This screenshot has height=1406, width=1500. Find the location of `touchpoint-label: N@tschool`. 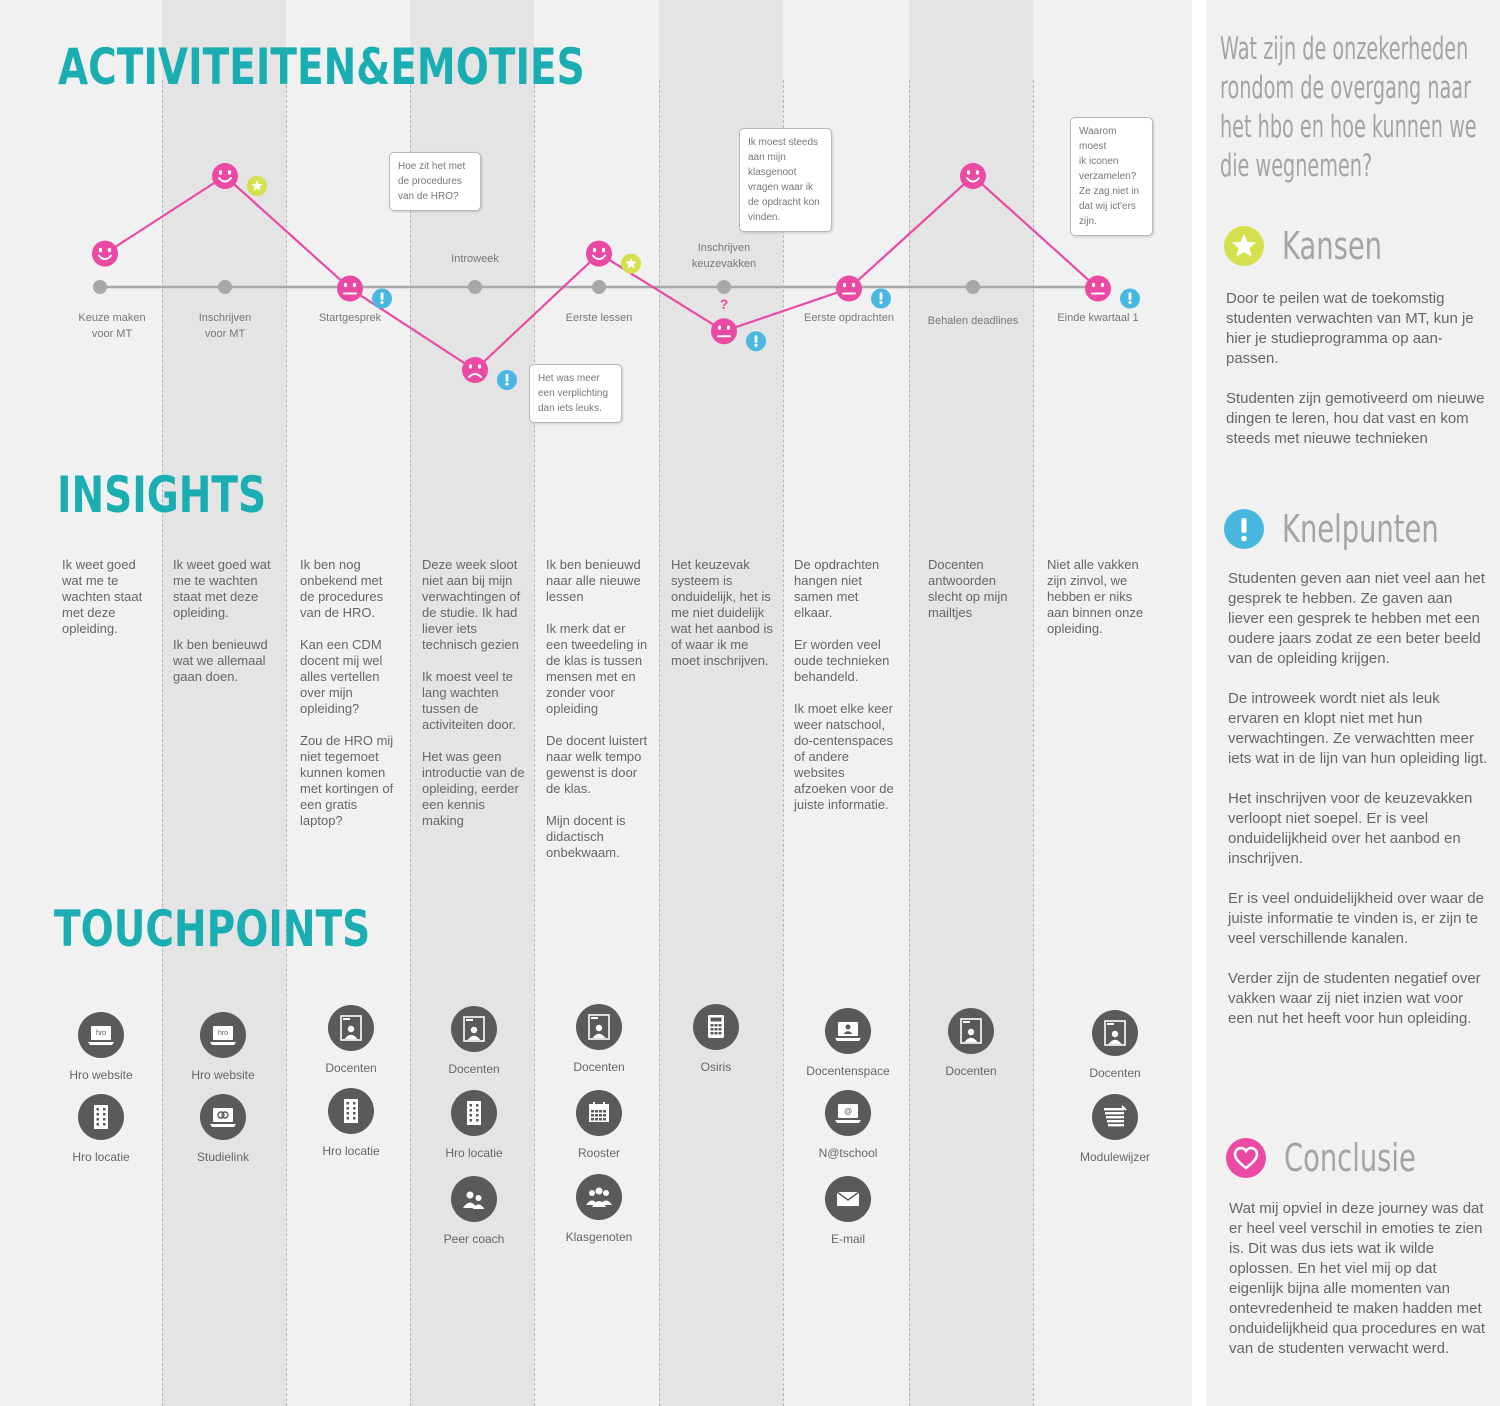

touchpoint-label: N@tschool is located at coordinates (848, 1153).